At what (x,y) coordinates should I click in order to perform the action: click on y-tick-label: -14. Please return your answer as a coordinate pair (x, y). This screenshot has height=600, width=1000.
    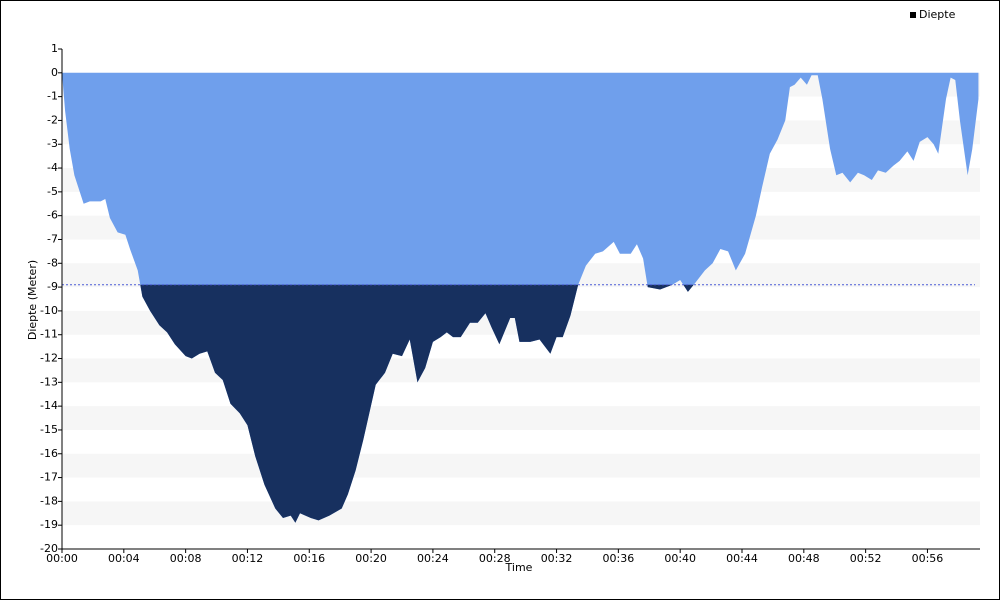
    Looking at the image, I should click on (49, 405).